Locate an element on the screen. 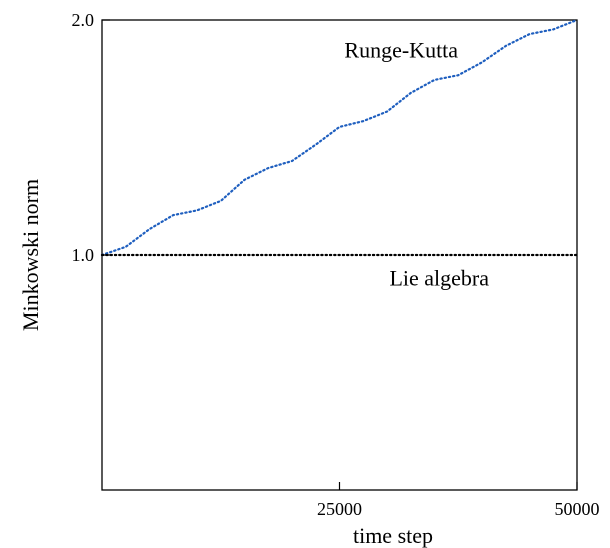 The width and height of the screenshot is (610, 548). x-axis-title: time step is located at coordinates (393, 535).